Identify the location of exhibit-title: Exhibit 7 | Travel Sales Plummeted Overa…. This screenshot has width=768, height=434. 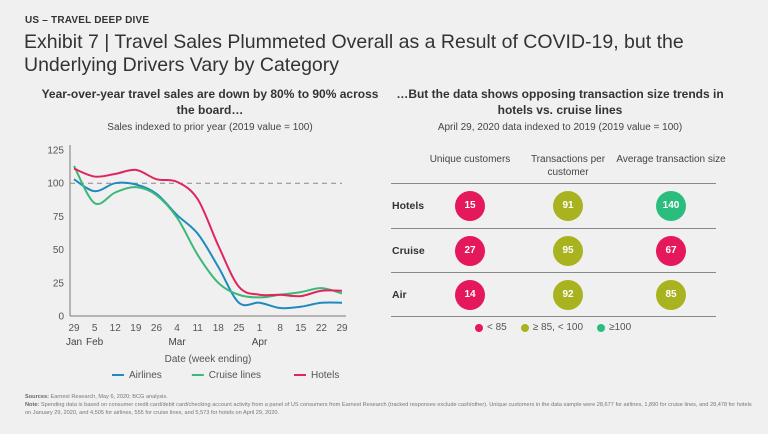
(354, 53).